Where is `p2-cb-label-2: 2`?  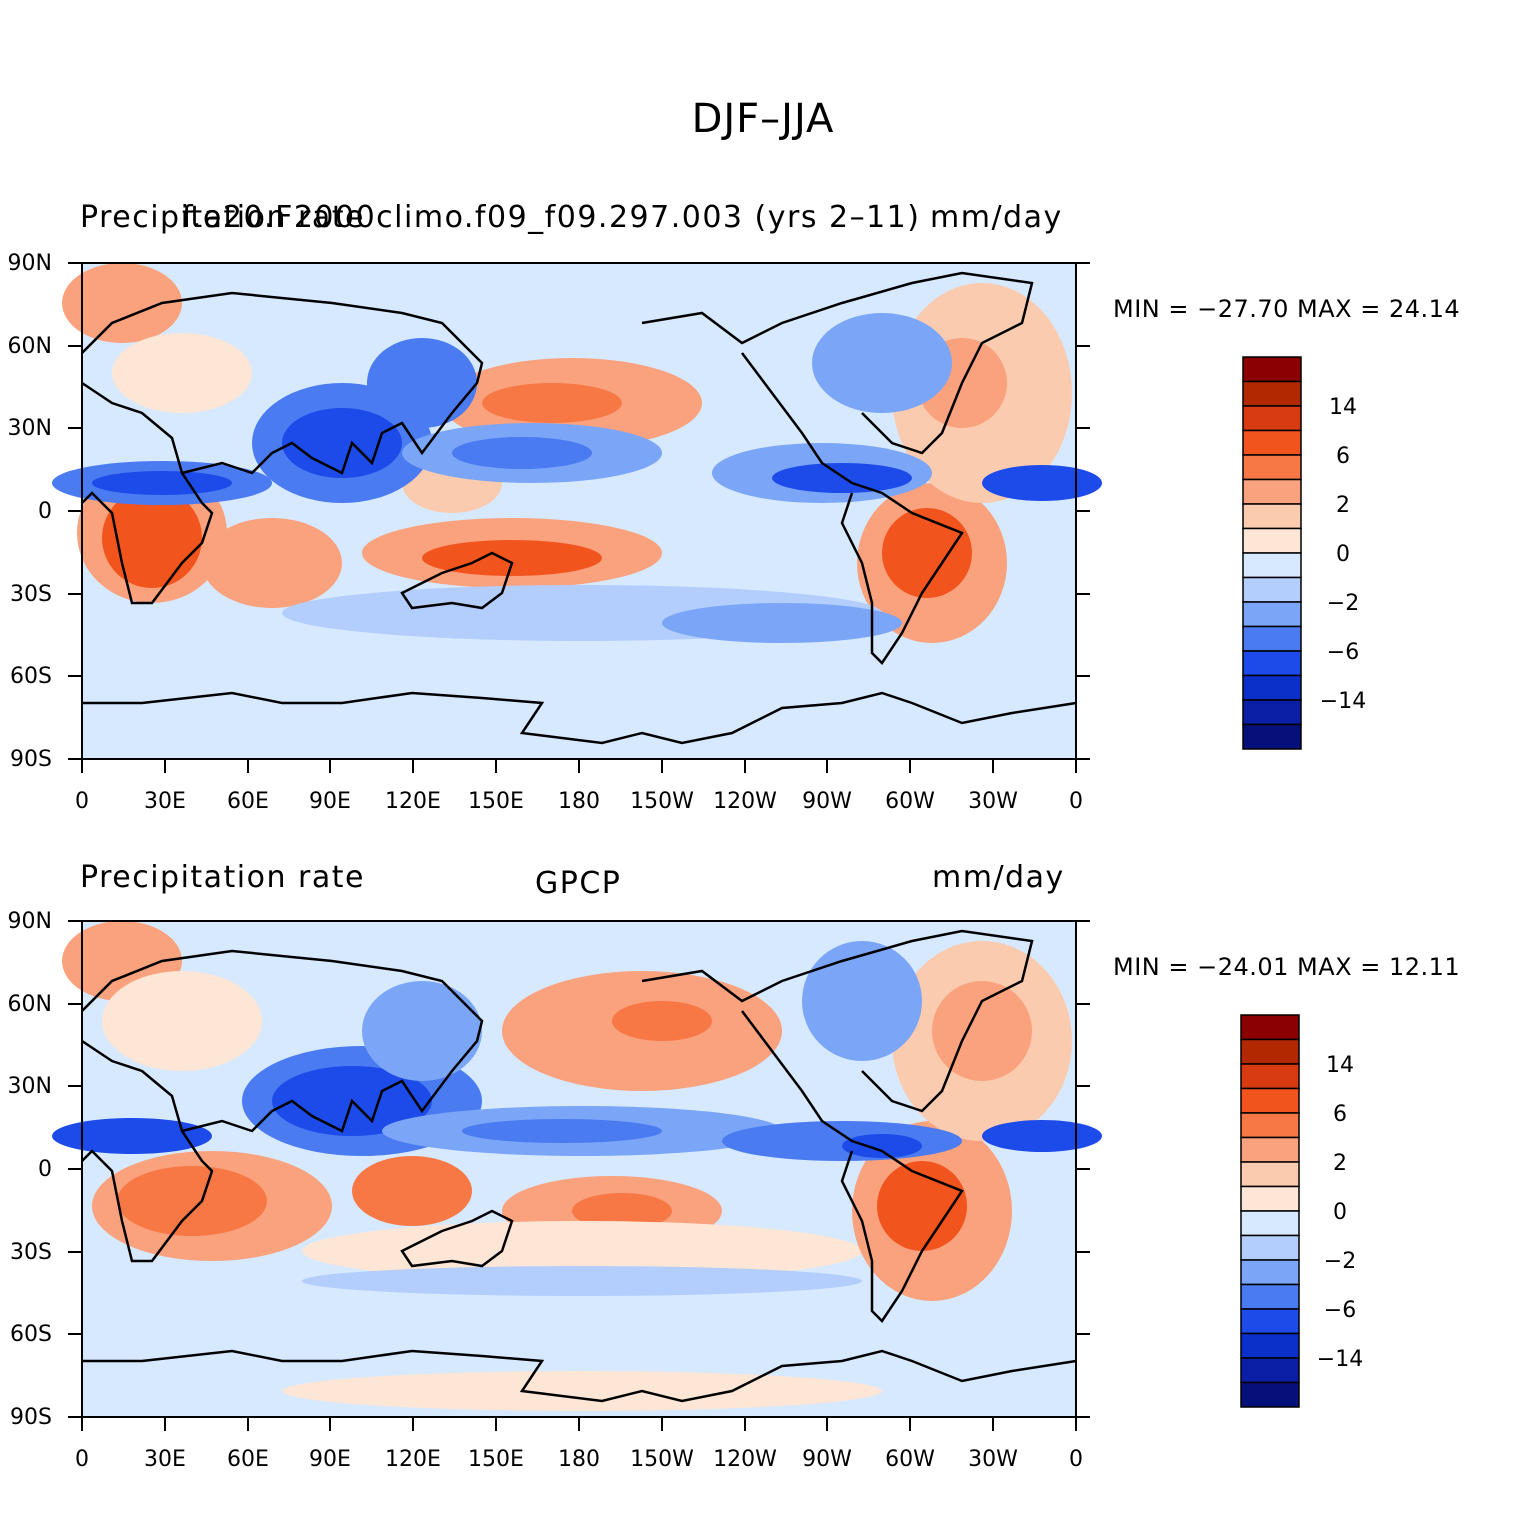
p2-cb-label-2: 2 is located at coordinates (1340, 1163).